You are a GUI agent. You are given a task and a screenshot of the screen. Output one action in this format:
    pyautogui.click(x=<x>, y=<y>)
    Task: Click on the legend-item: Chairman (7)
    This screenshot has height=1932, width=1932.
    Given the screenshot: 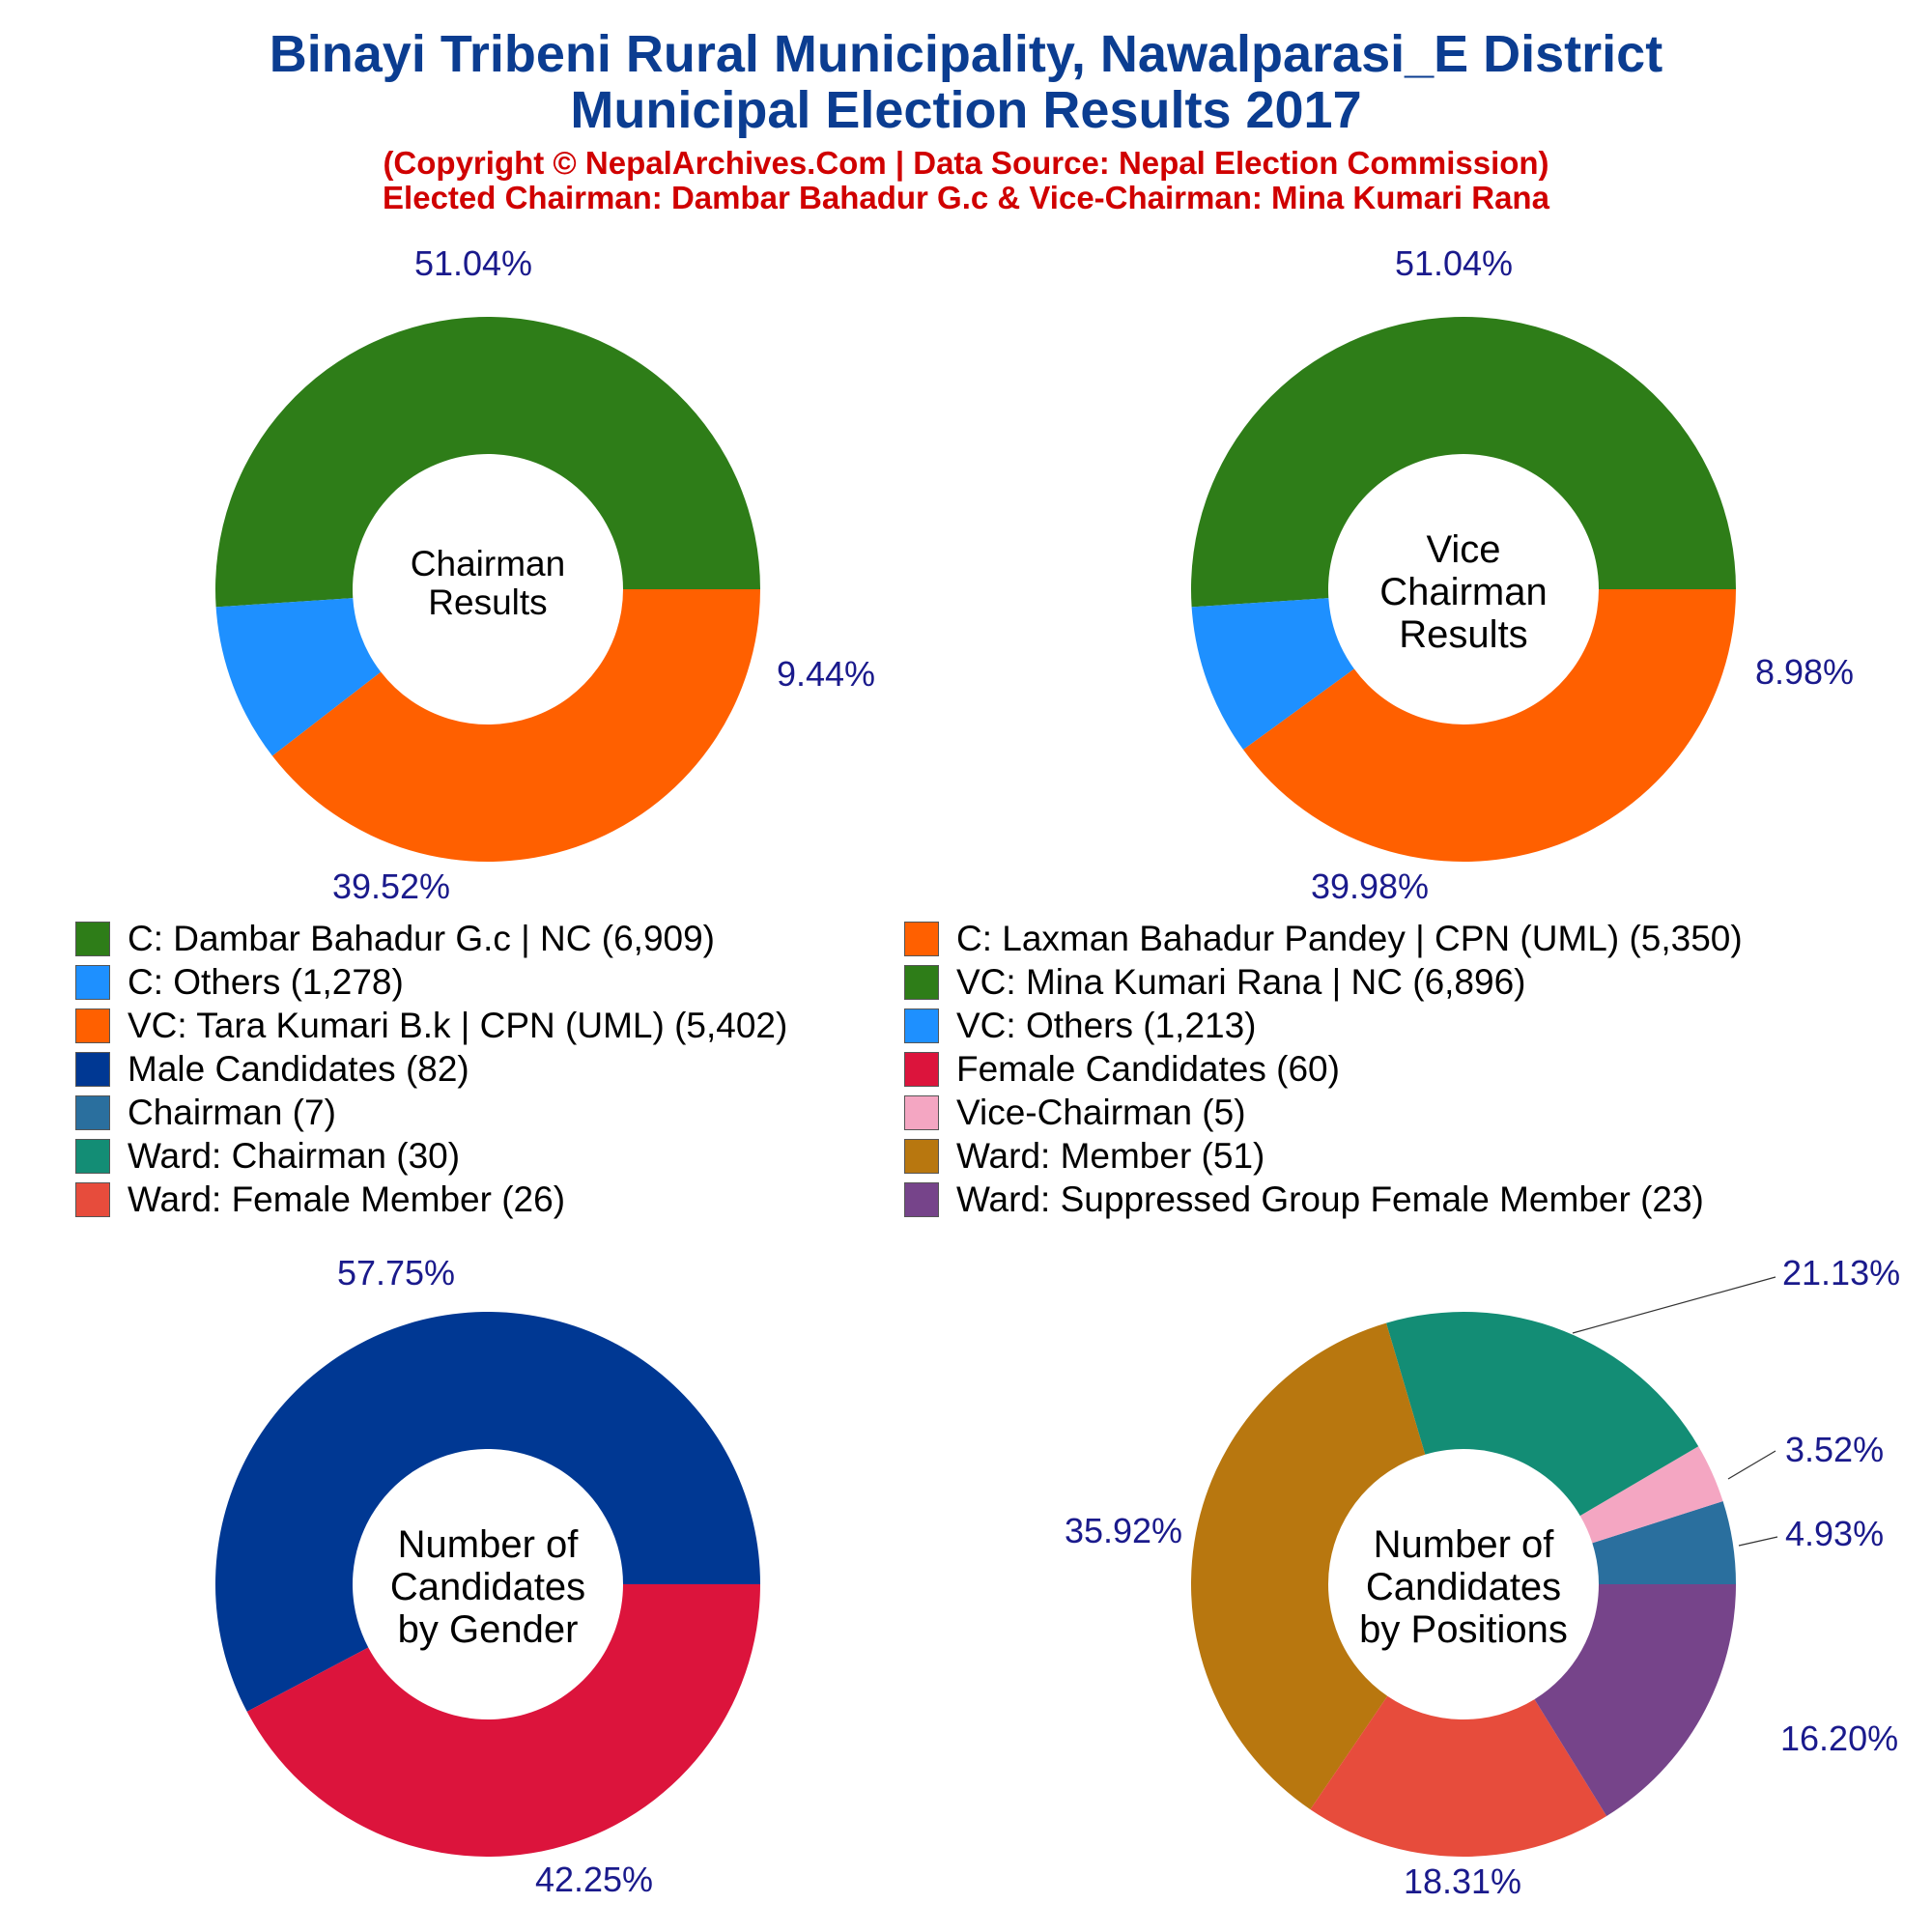 What is the action you would take?
    pyautogui.click(x=205, y=1113)
    